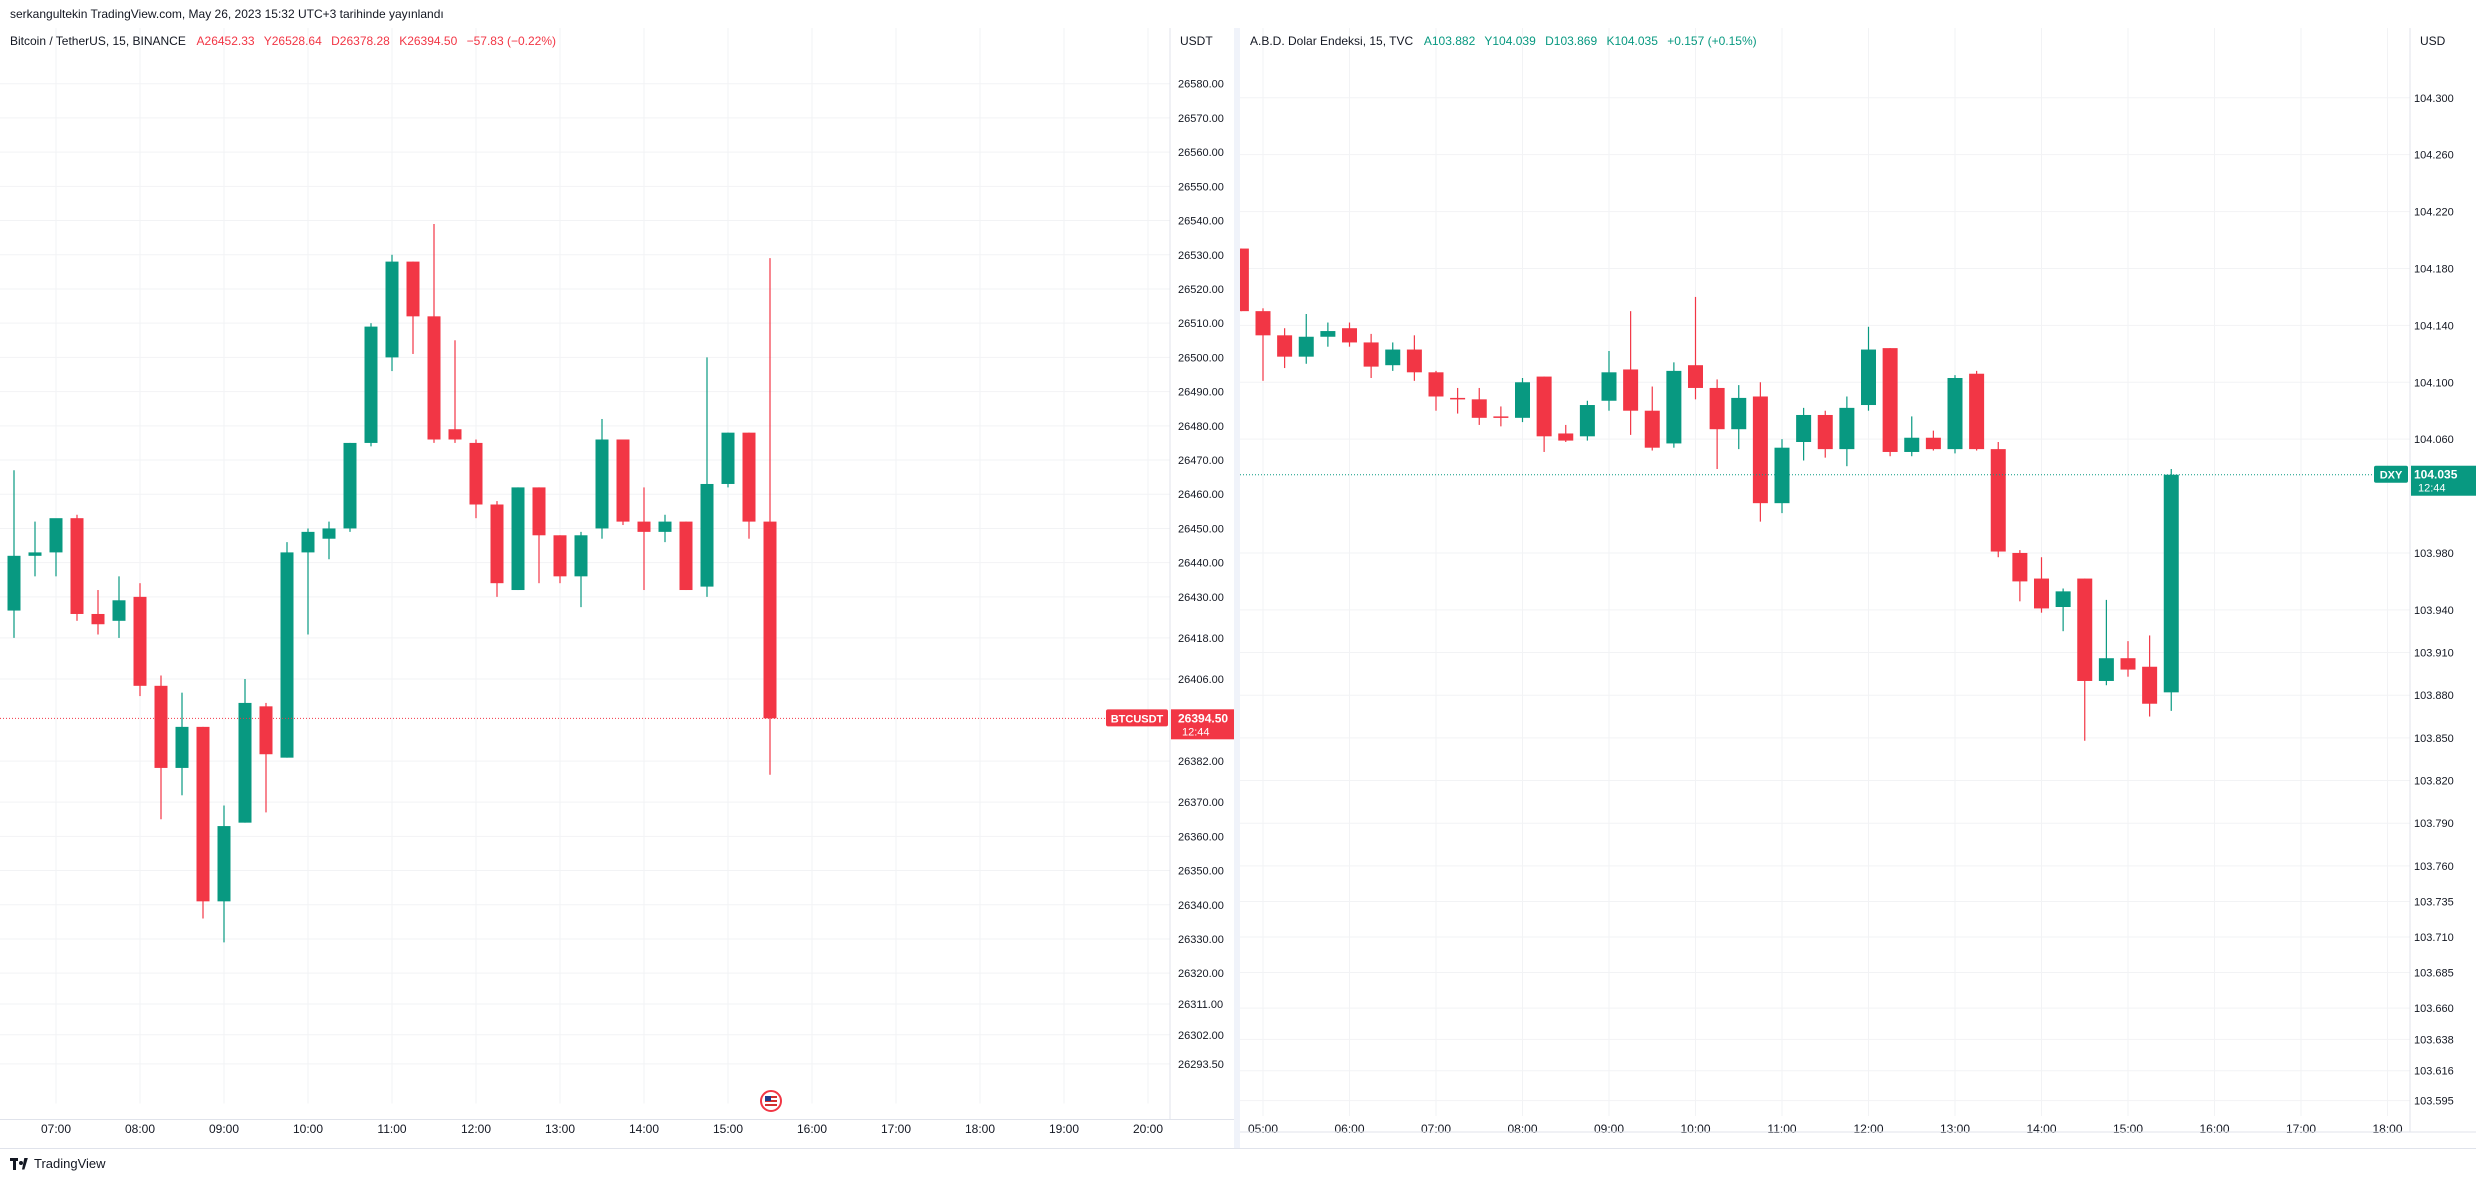  What do you see at coordinates (1510, 41) in the screenshot?
I see `legend-high: Y104.039` at bounding box center [1510, 41].